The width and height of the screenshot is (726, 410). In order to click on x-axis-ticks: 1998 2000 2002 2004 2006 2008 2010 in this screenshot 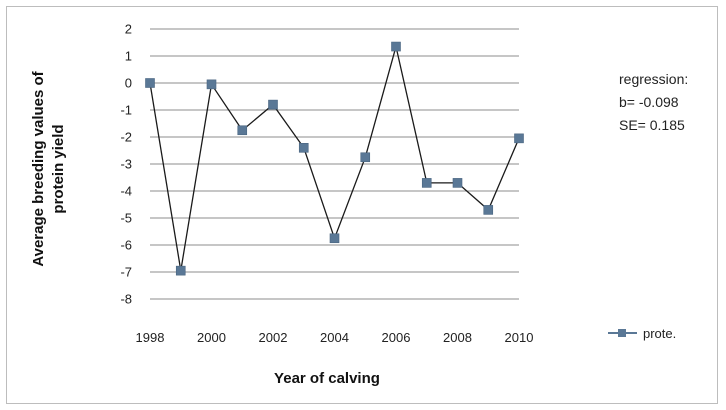, I will do `click(335, 337)`.